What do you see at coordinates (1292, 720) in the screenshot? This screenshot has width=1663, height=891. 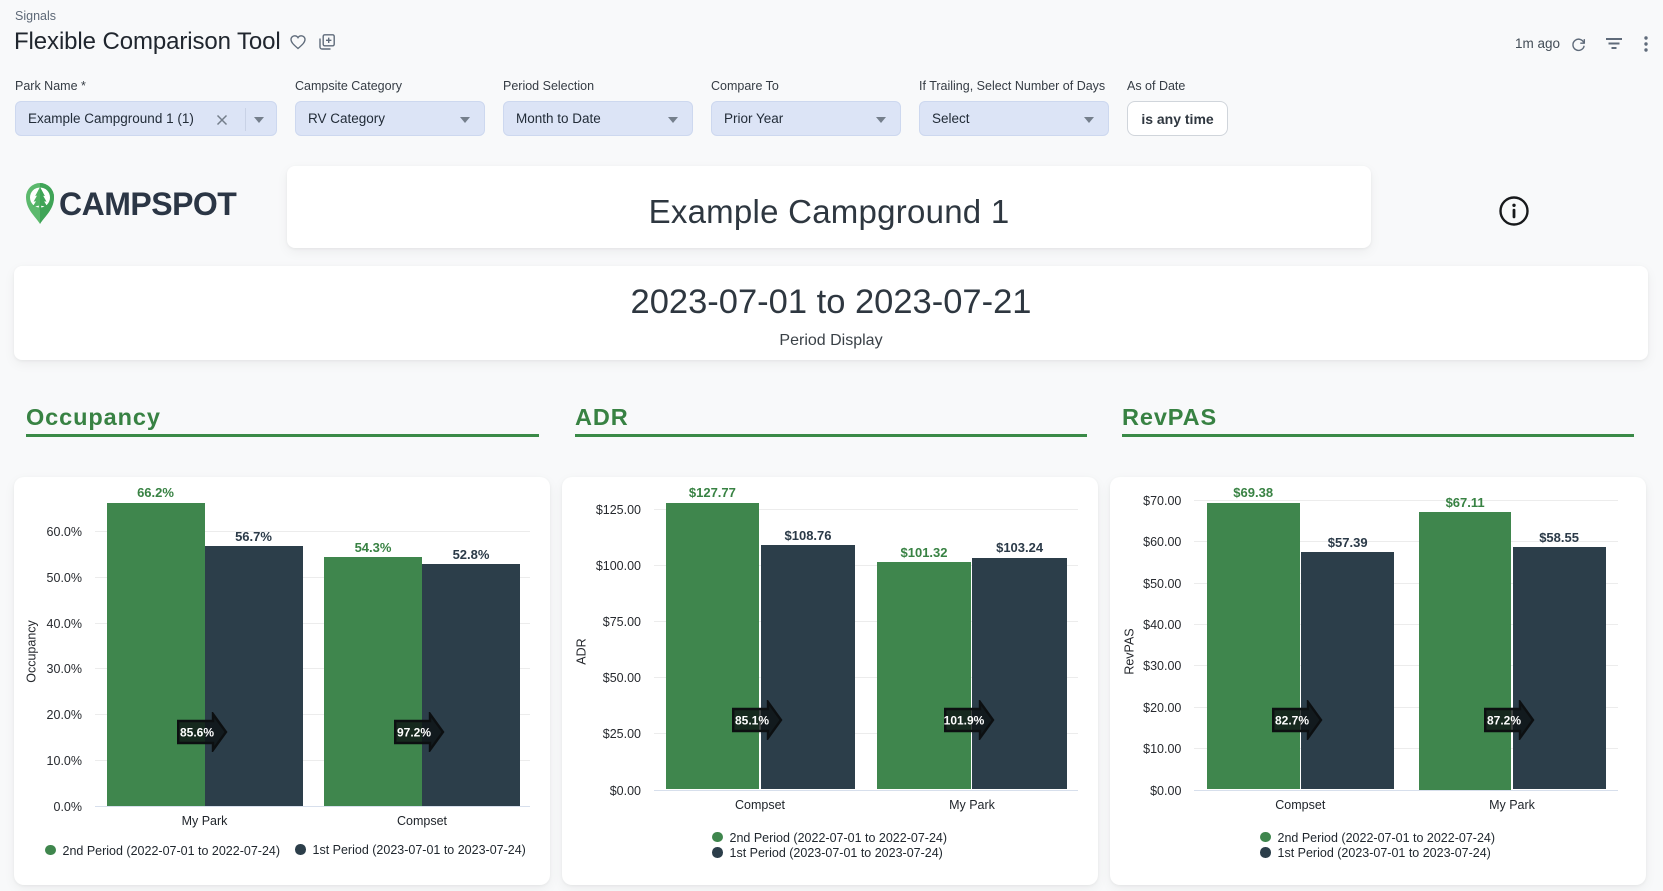 I see `svg-text: 82.7%` at bounding box center [1292, 720].